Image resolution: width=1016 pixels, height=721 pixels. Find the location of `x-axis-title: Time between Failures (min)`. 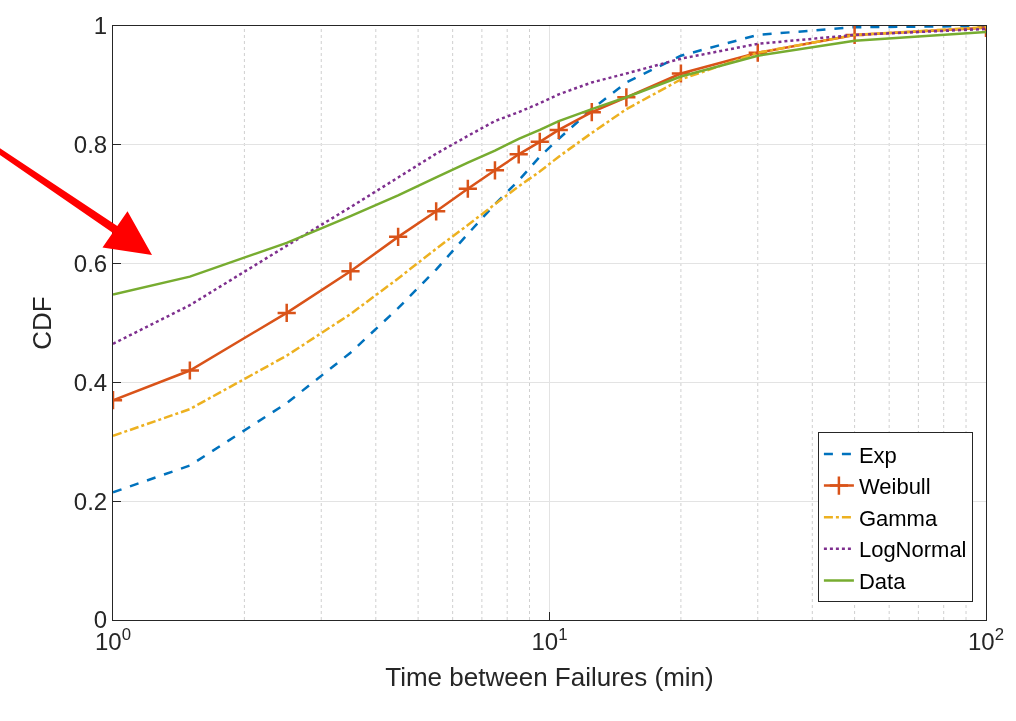

x-axis-title: Time between Failures (min) is located at coordinates (549, 677).